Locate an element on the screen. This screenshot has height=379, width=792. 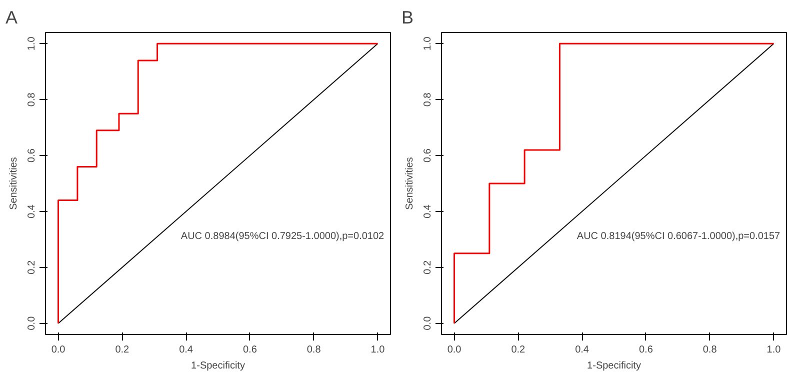
chart-title: B is located at coordinates (408, 18).